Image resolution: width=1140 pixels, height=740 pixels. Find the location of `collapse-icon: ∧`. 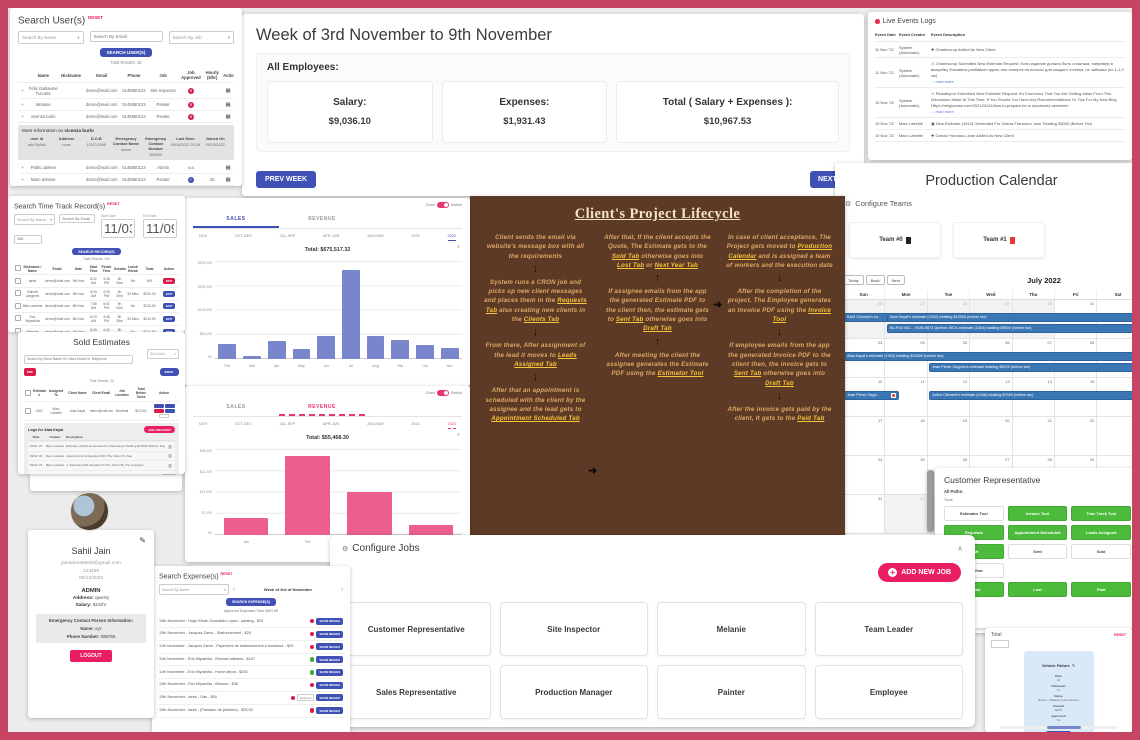

collapse-icon: ∧ is located at coordinates (960, 548).